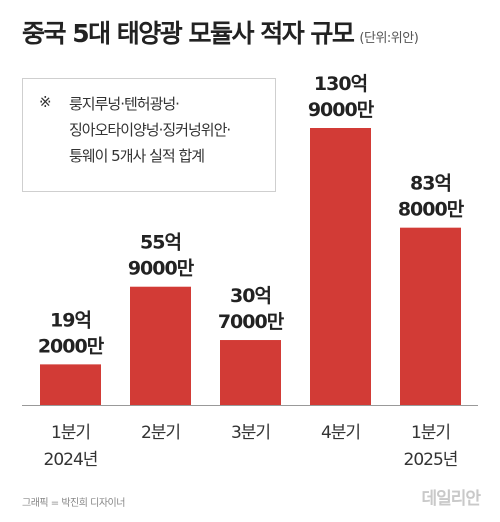  I want to click on title-row: 중국 5대 태양광 모듈사 적자 규모 (단위:위안), so click(220, 32).